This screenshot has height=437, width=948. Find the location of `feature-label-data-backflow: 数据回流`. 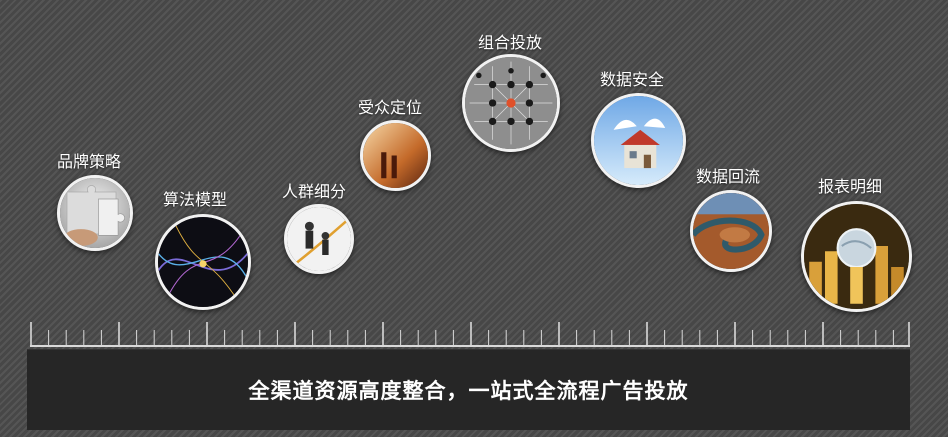

feature-label-data-backflow: 数据回流 is located at coordinates (728, 176).